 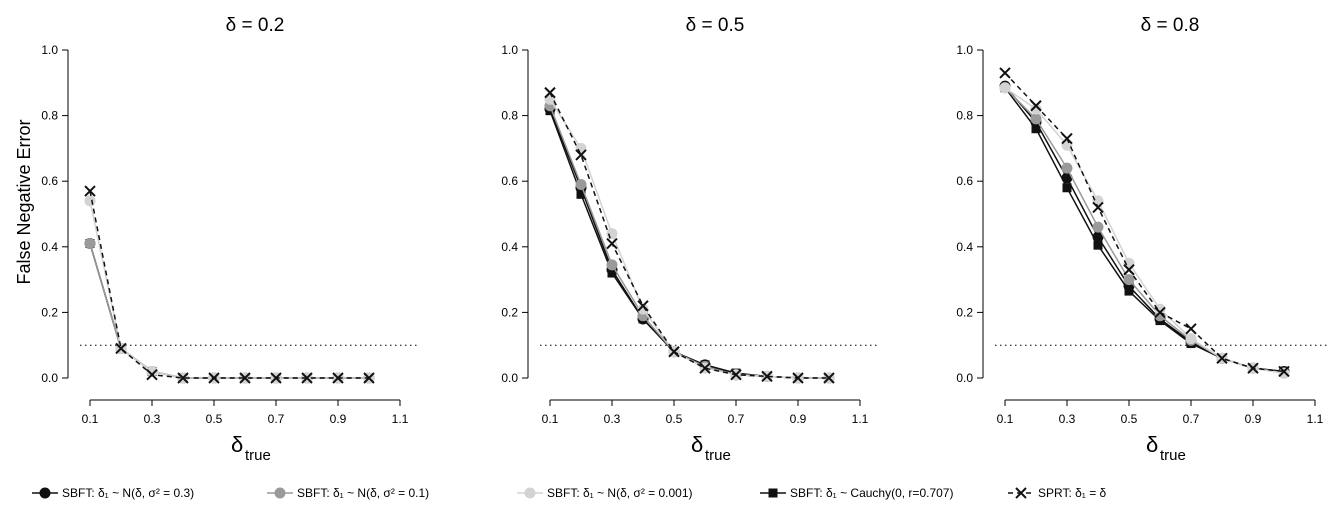 I want to click on legend-label: SBFT: δ₁ ~ Cauchy(0, r=0.707), so click(x=871, y=493).